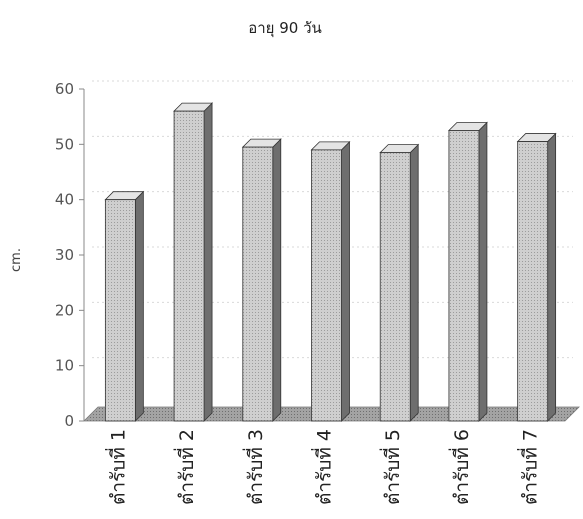 The image size is (583, 519). What do you see at coordinates (64, 144) in the screenshot?
I see `y-tick-label: 50` at bounding box center [64, 144].